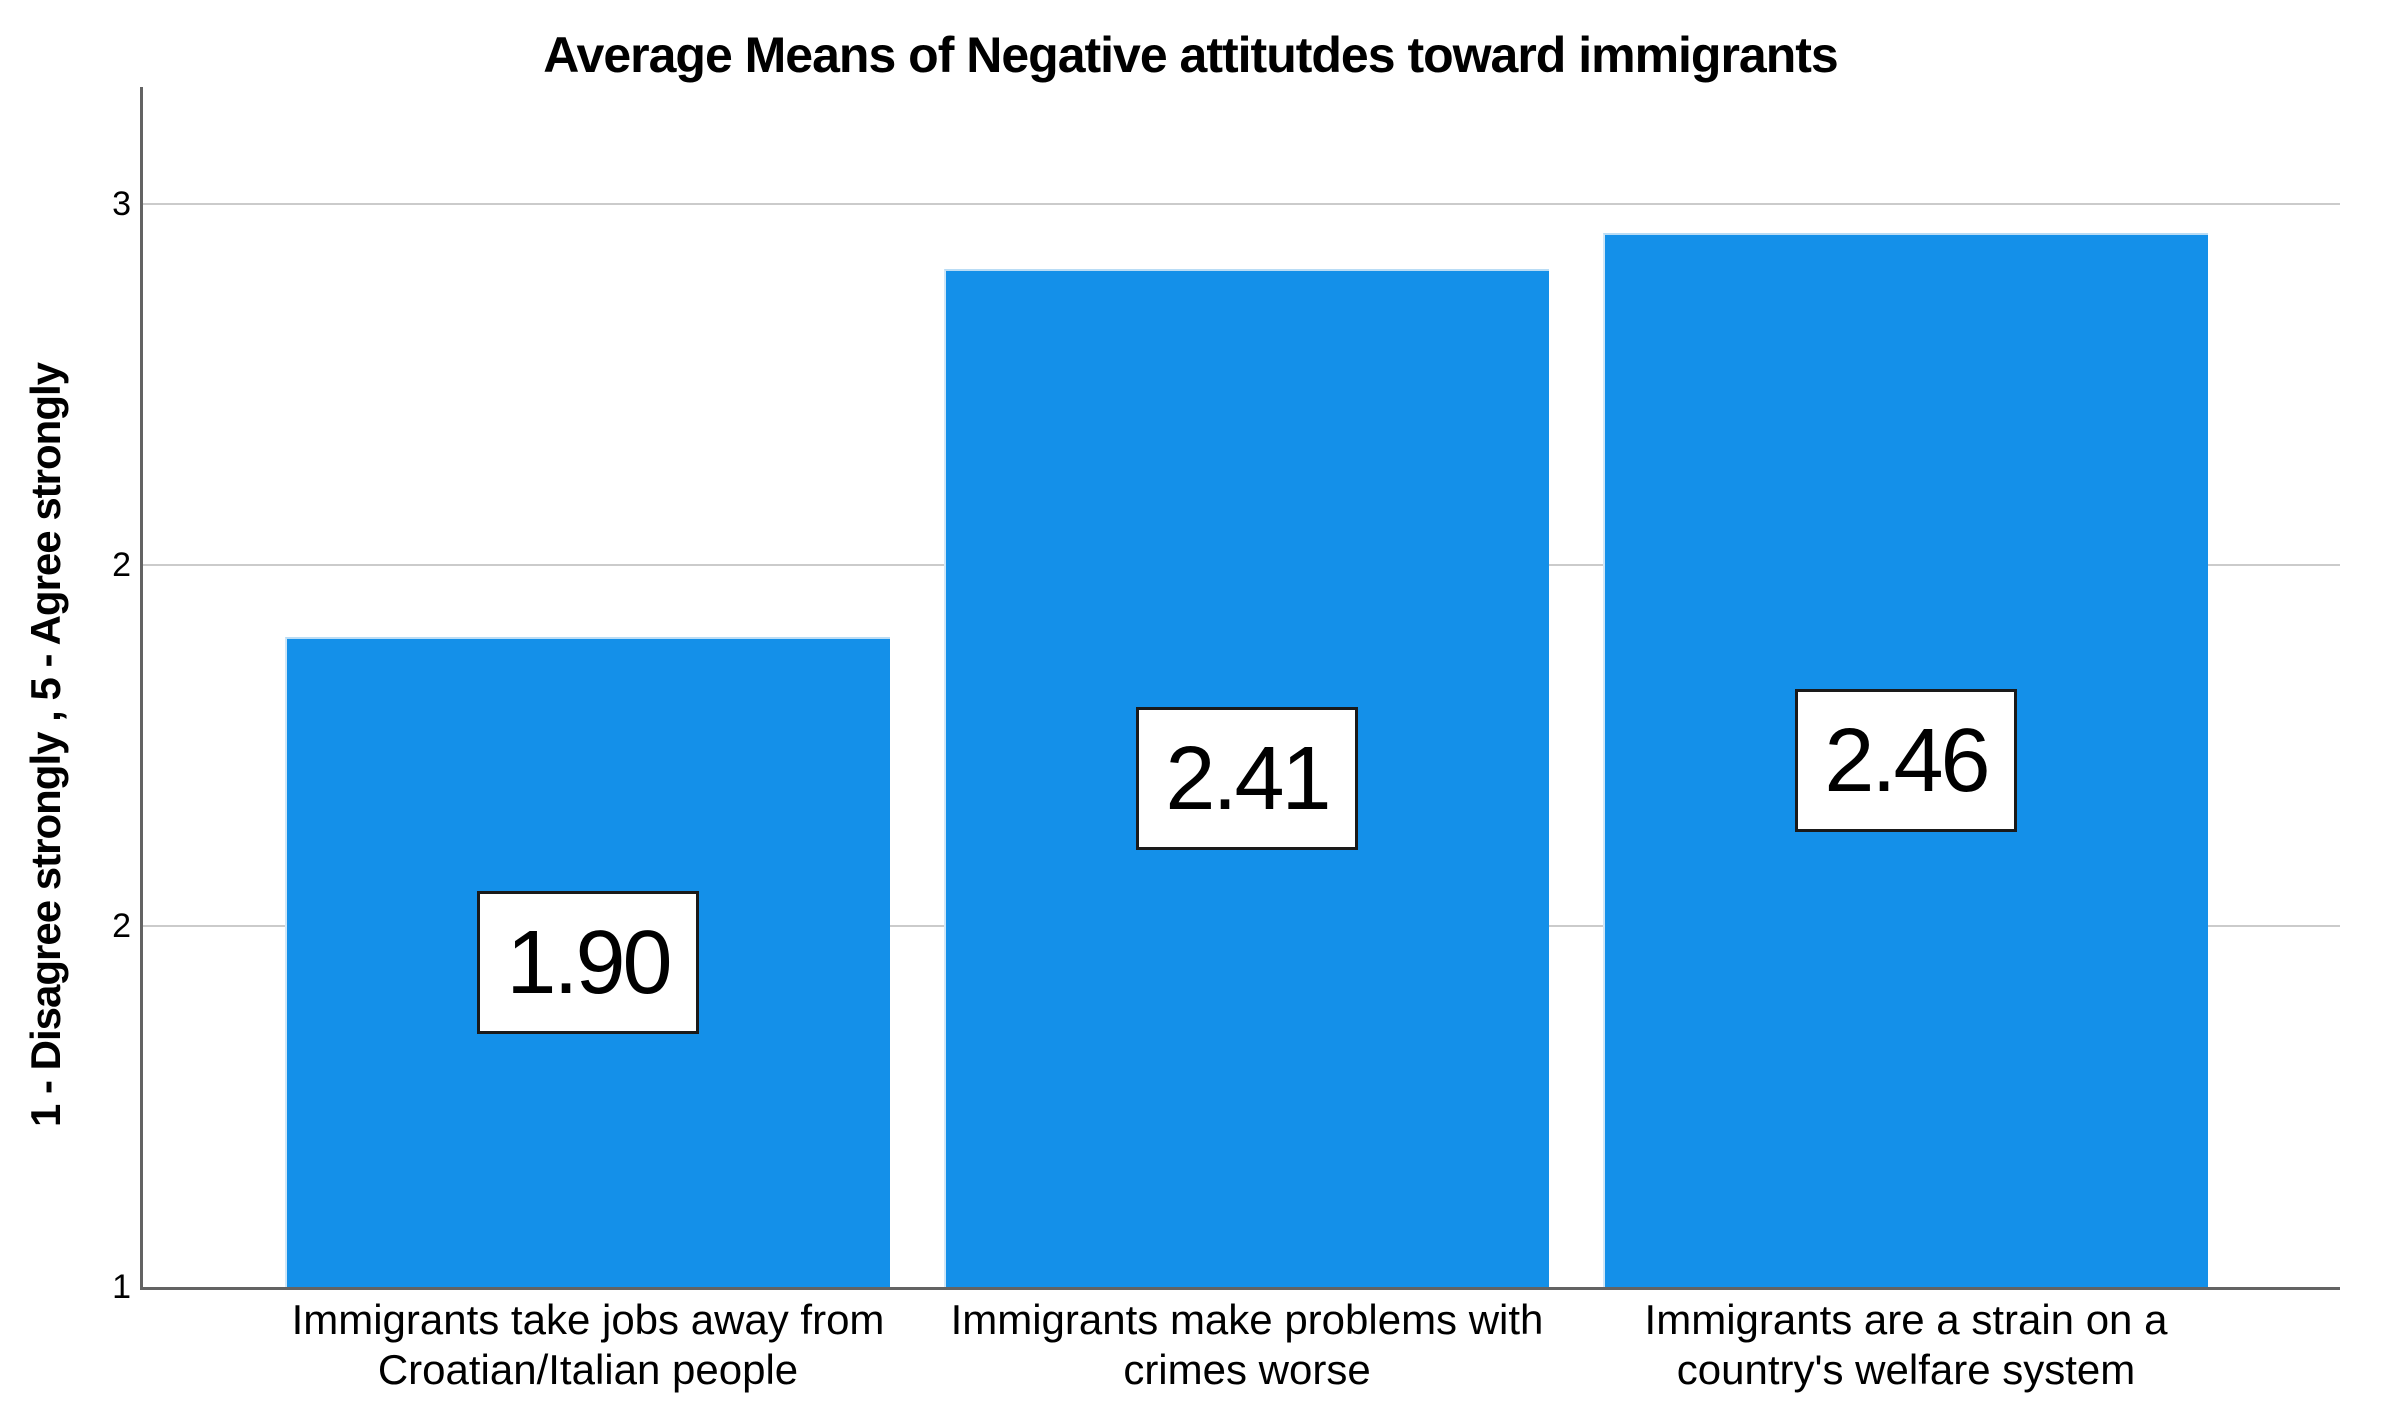 The image size is (2381, 1402). Describe the element at coordinates (121, 1287) in the screenshot. I see `y-tick-label: 1` at that location.